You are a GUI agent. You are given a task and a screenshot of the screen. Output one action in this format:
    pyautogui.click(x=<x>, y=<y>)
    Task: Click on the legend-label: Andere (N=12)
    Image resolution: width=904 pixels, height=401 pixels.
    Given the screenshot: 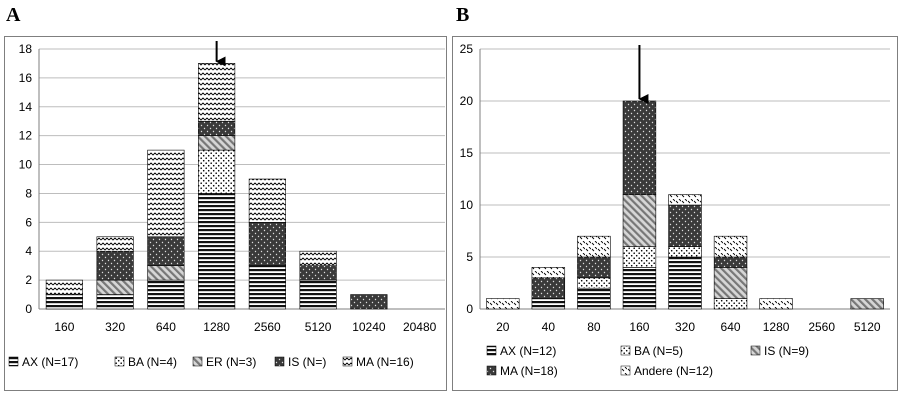 What is the action you would take?
    pyautogui.click(x=673, y=371)
    